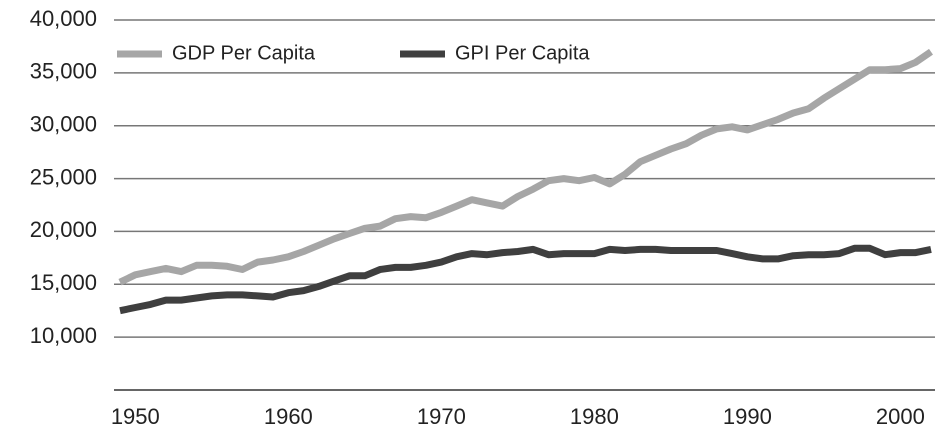 This screenshot has height=434, width=935. What do you see at coordinates (900, 416) in the screenshot?
I see `x-tick-label: 2000` at bounding box center [900, 416].